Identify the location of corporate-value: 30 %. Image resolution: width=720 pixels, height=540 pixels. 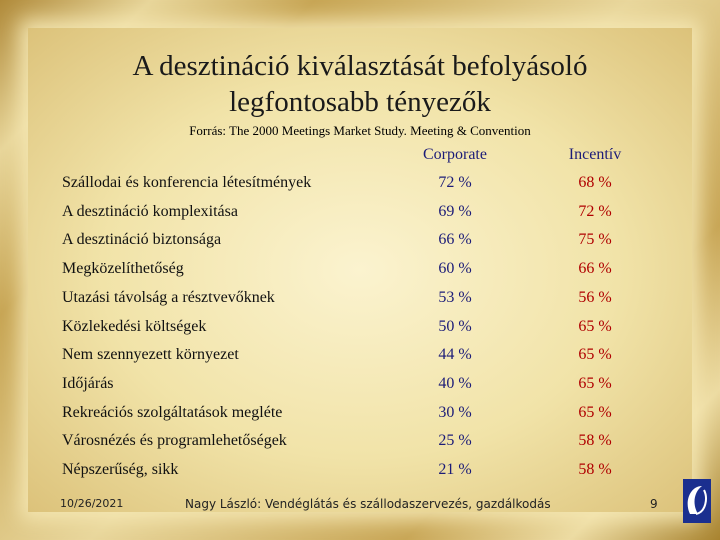
(455, 412).